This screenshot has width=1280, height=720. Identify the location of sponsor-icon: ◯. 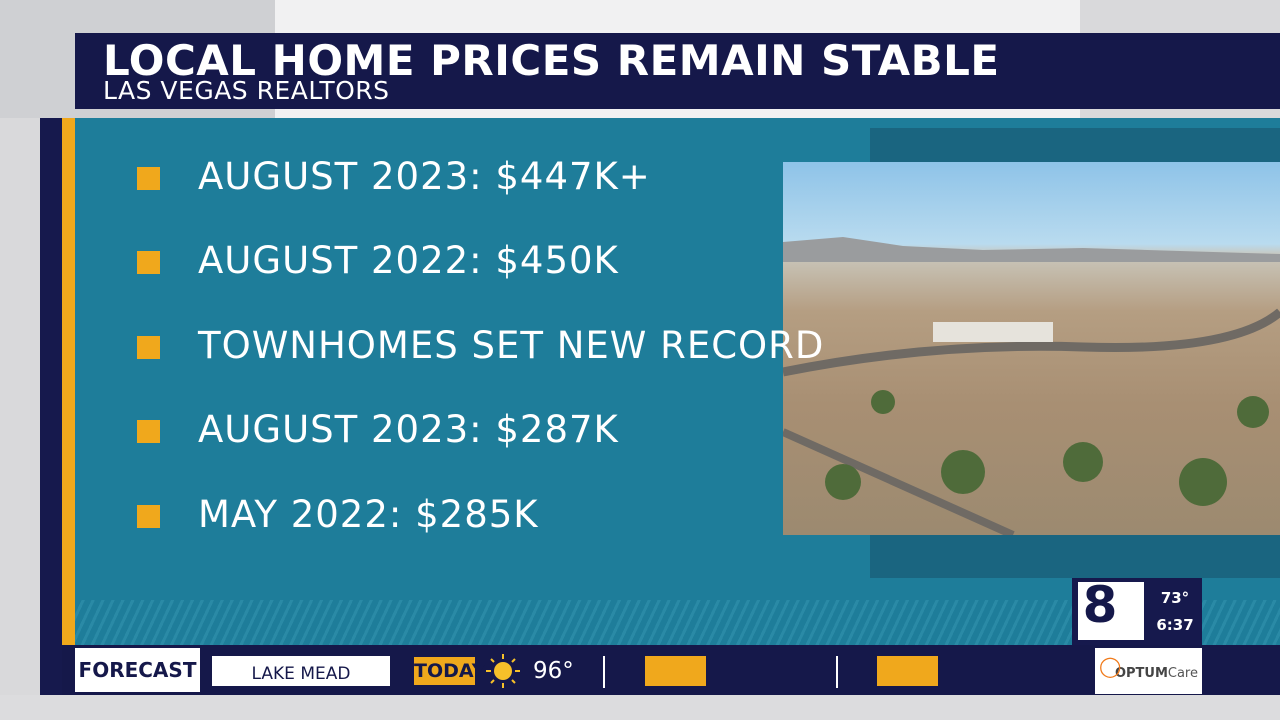
(1110, 666).